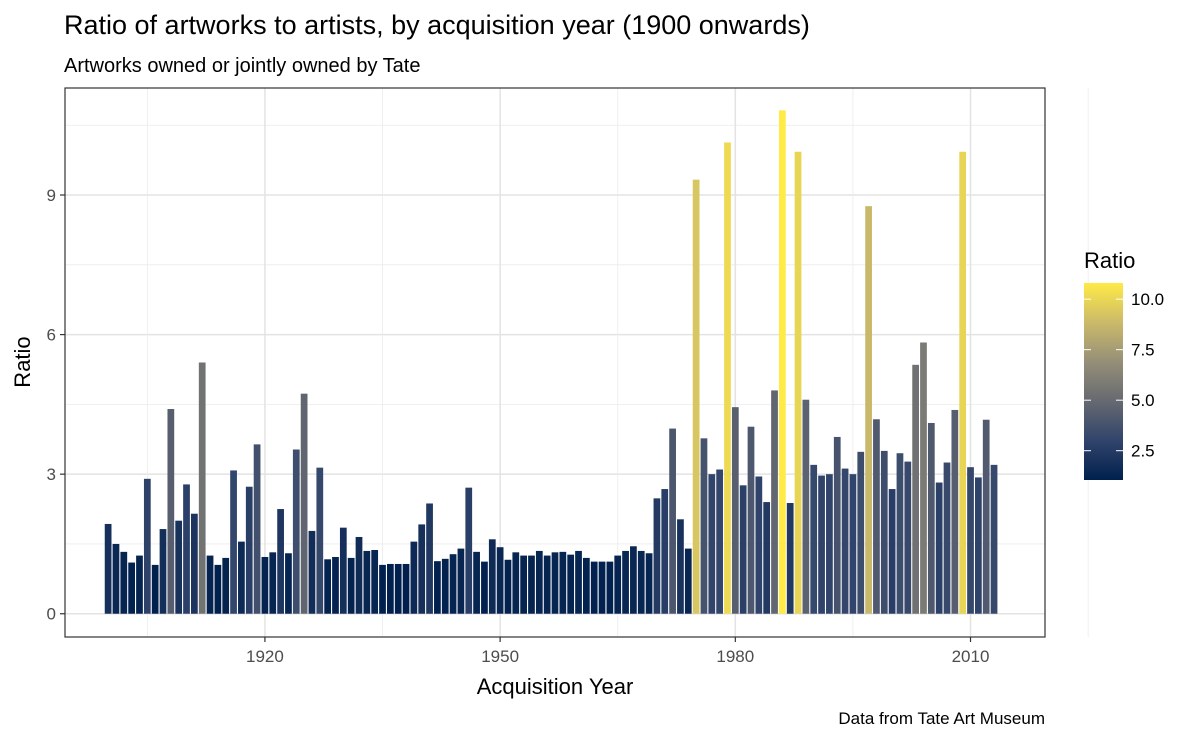 This screenshot has width=1200, height=741. Describe the element at coordinates (861, 532) in the screenshot. I see `bar-1996` at that location.